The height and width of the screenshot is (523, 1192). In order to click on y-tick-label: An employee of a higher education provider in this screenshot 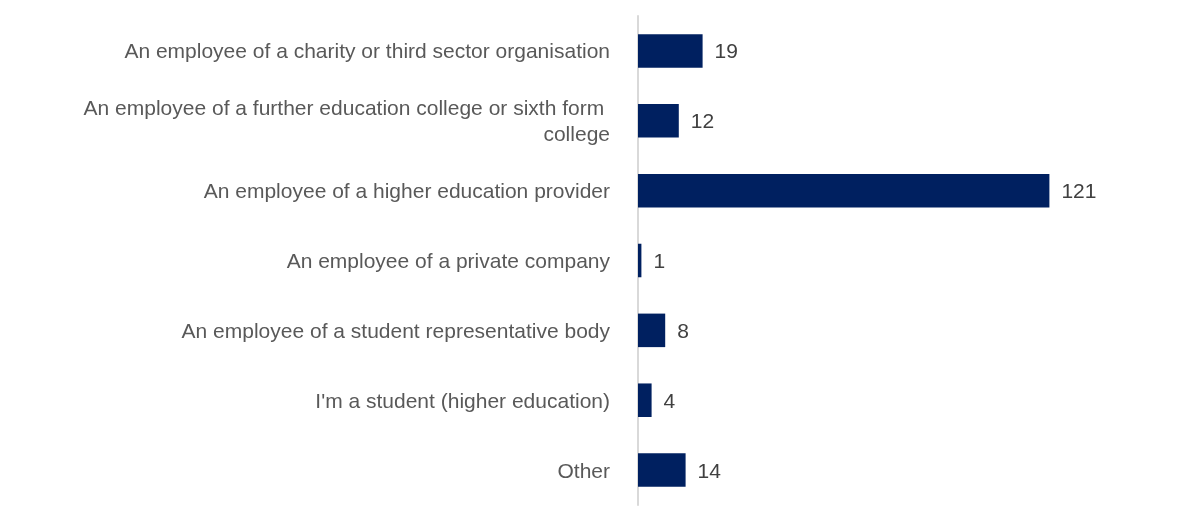, I will do `click(406, 191)`.